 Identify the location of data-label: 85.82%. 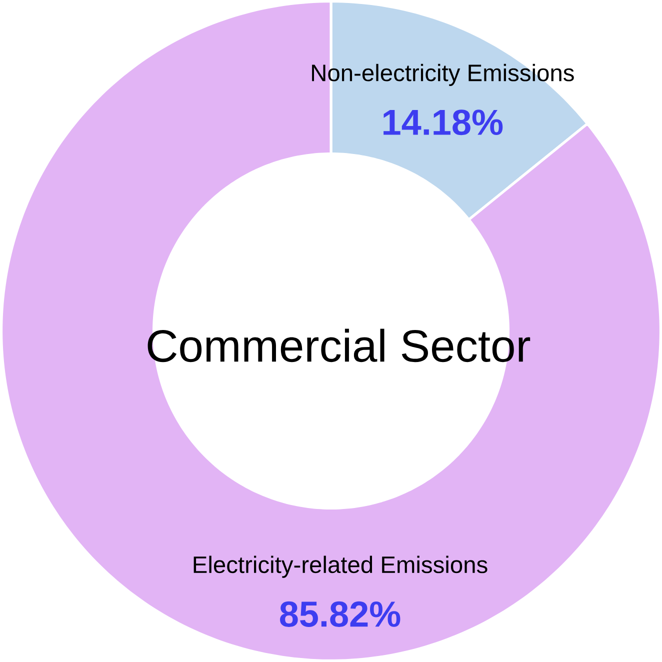
(340, 614).